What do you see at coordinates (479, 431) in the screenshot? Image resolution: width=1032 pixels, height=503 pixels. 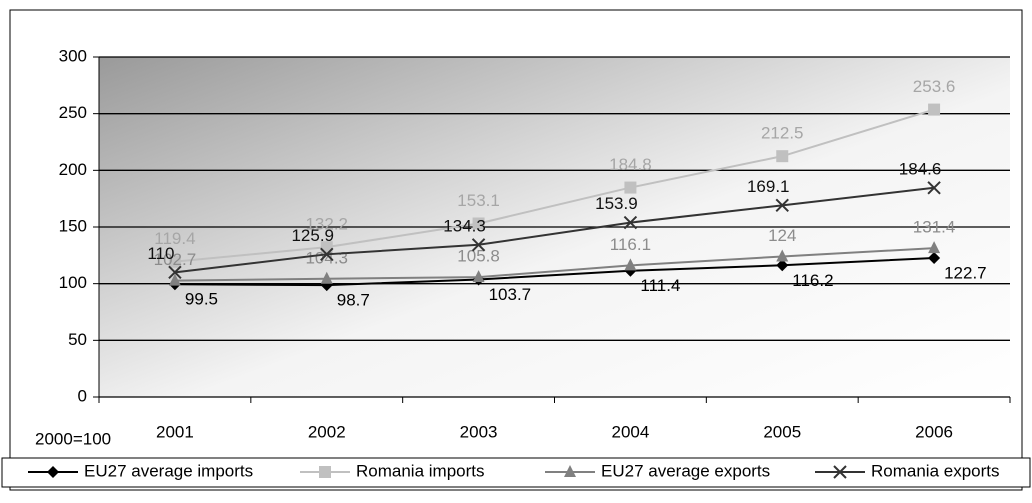 I see `x-tick-label: 2003` at bounding box center [479, 431].